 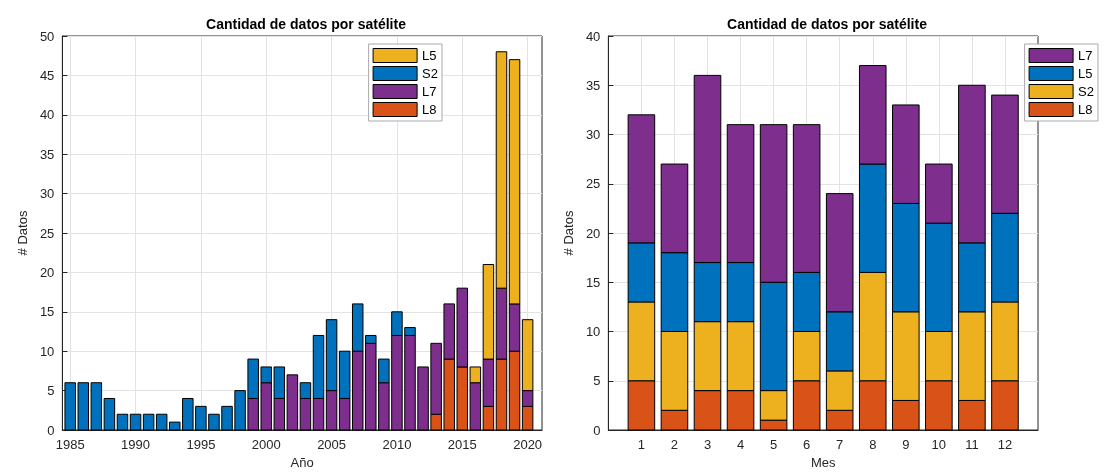 What do you see at coordinates (707, 444) in the screenshot?
I see `x-tick-label: 3` at bounding box center [707, 444].